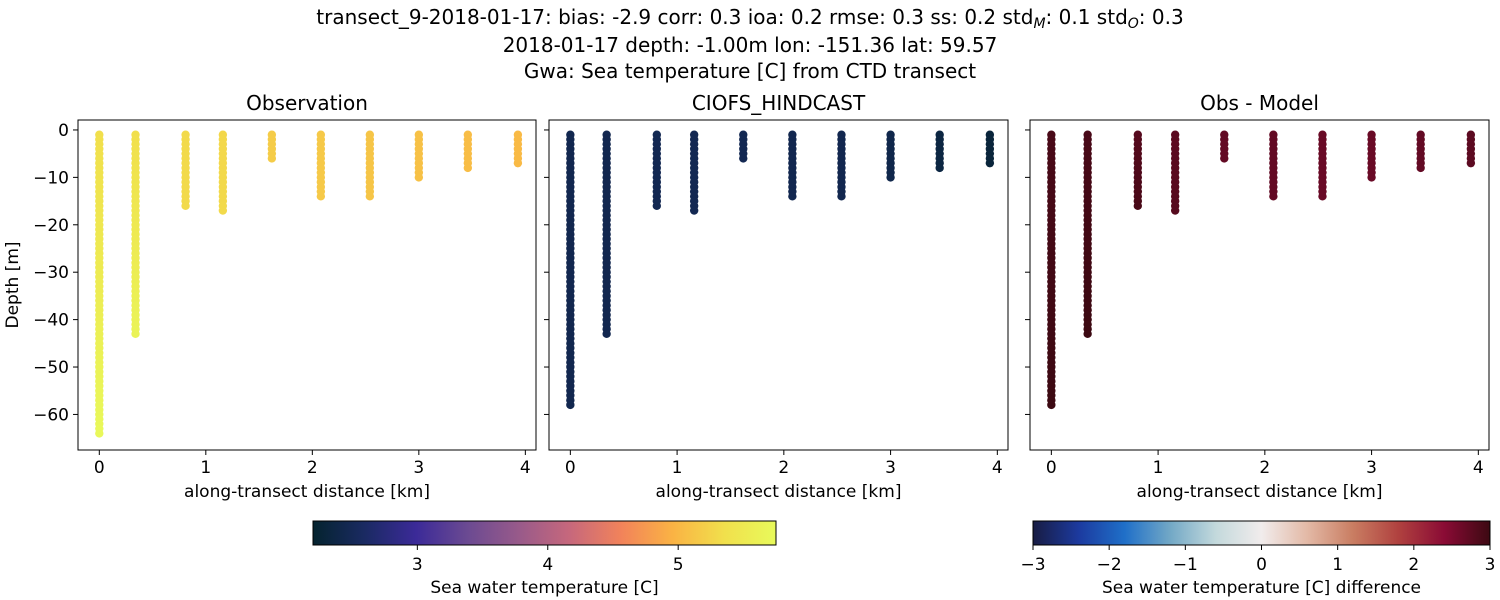 The width and height of the screenshot is (1500, 600). What do you see at coordinates (1261, 565) in the screenshot?
I see `colorbar-tick-label: 0` at bounding box center [1261, 565].